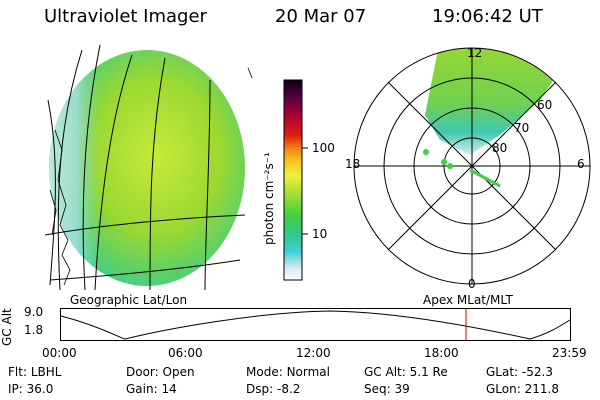 Image resolution: width=600 pixels, height=400 pixels. I want to click on lat-label-70: 70, so click(522, 128).